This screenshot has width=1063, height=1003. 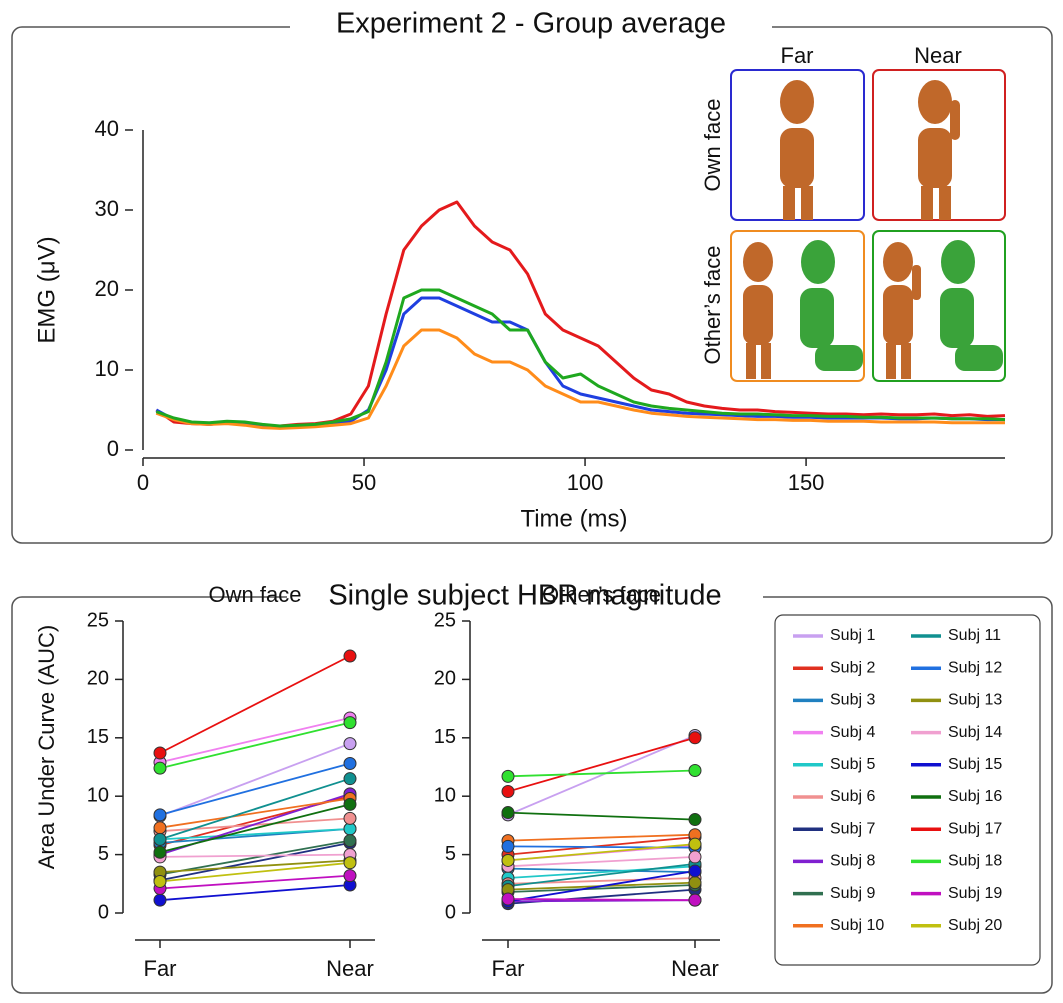 What do you see at coordinates (975, 764) in the screenshot?
I see `legend-label: Subj 15` at bounding box center [975, 764].